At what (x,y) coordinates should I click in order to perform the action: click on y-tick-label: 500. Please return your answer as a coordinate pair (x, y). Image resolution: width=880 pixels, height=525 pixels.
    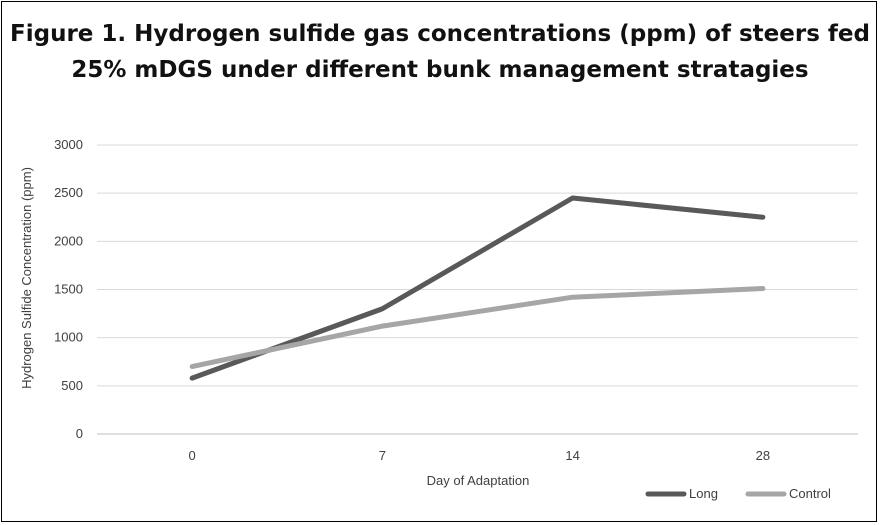
    Looking at the image, I should click on (72, 385).